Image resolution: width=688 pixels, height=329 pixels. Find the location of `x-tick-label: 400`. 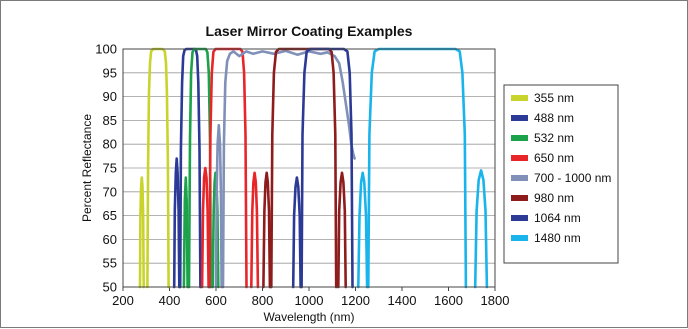

x-tick-label: 400 is located at coordinates (170, 300).